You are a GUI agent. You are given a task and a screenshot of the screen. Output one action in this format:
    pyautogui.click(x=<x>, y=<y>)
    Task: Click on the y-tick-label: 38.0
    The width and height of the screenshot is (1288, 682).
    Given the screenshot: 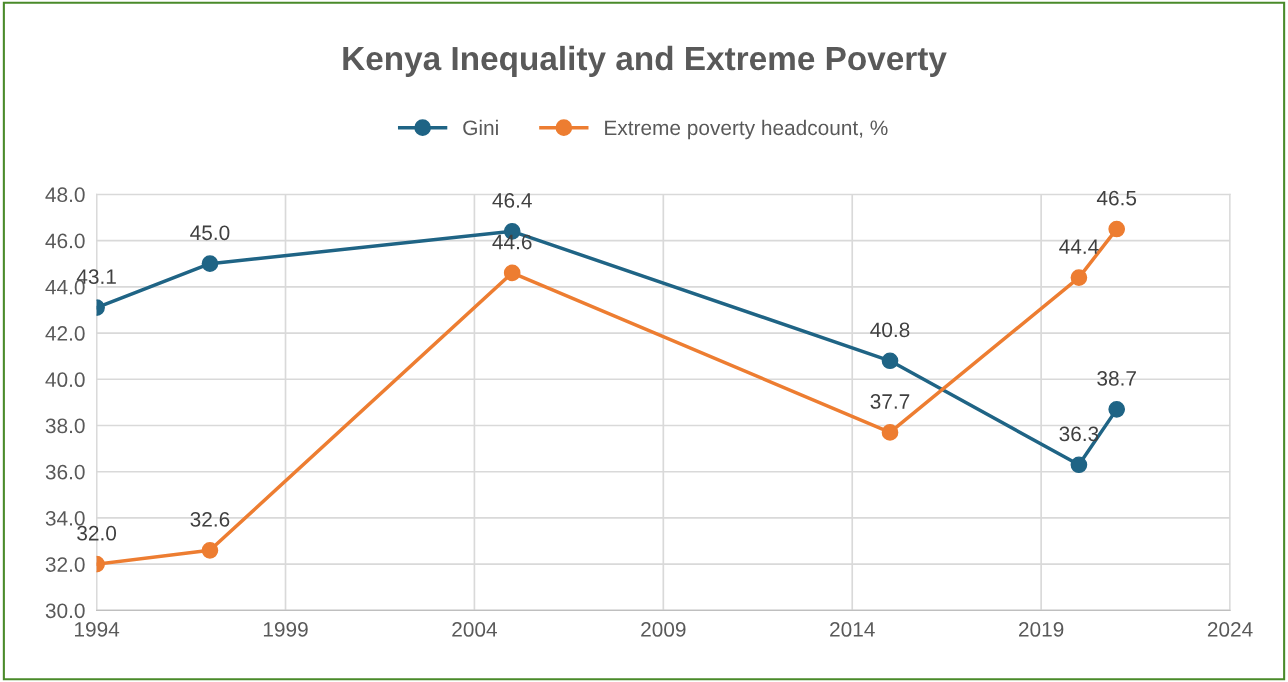 What is the action you would take?
    pyautogui.click(x=65, y=426)
    